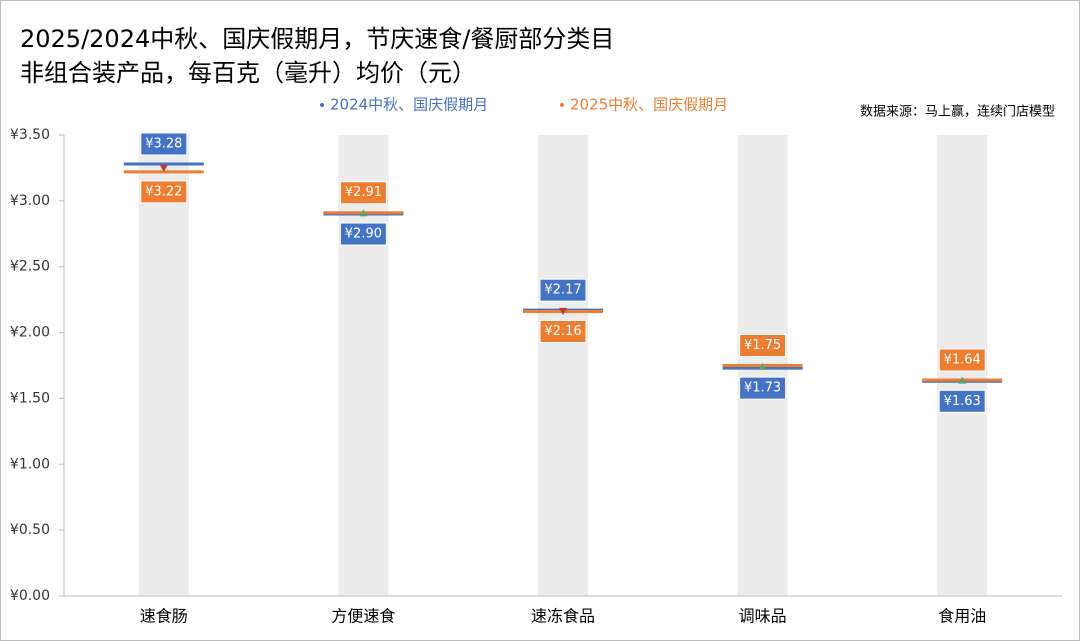  What do you see at coordinates (649, 105) in the screenshot?
I see `legend-label: 2025中秋、国庆假期月` at bounding box center [649, 105].